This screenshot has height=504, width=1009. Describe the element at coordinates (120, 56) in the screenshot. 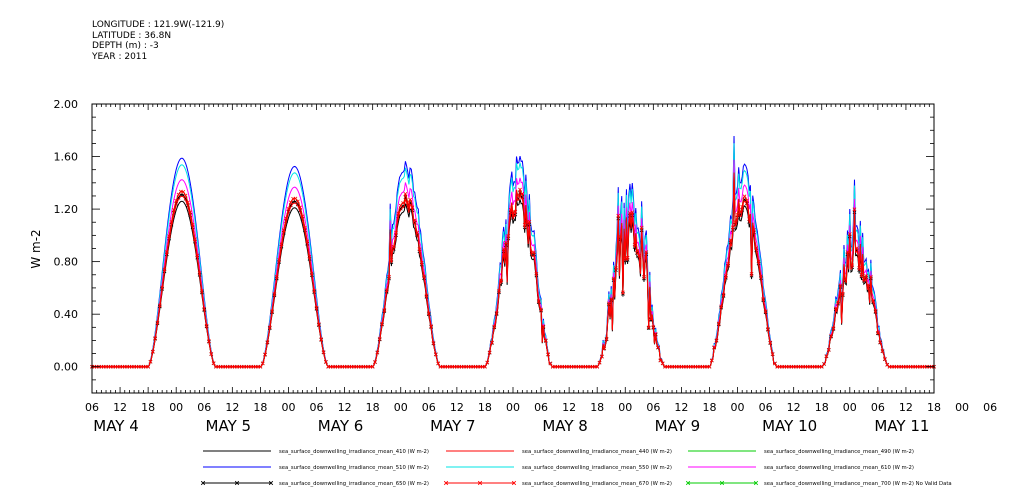

I see `year-label: YEAR : 2011` at that location.